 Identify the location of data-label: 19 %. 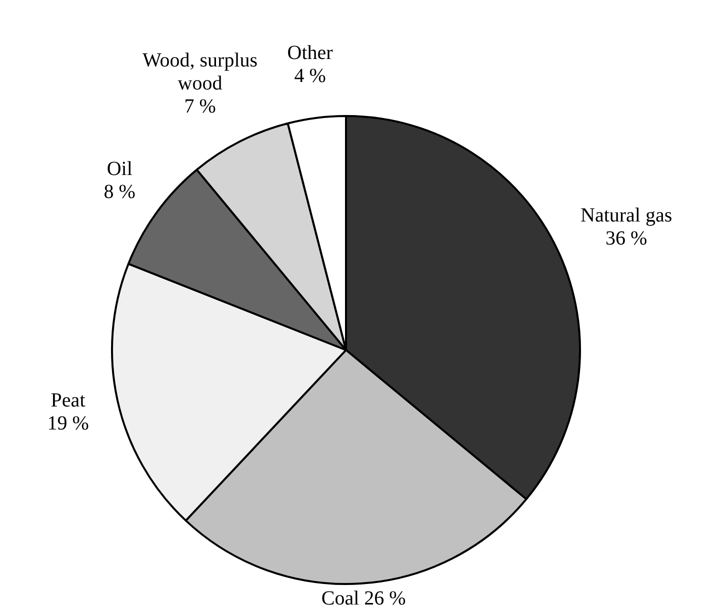
(68, 423).